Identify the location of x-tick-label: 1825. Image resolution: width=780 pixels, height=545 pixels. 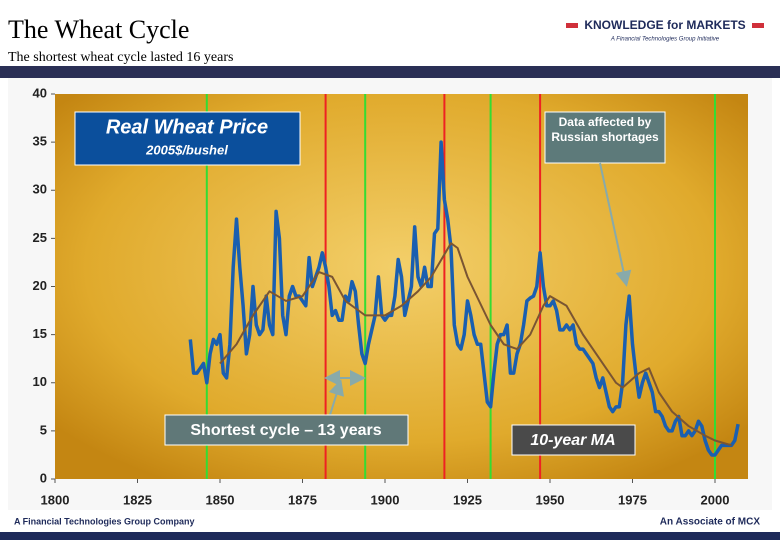
(137, 499).